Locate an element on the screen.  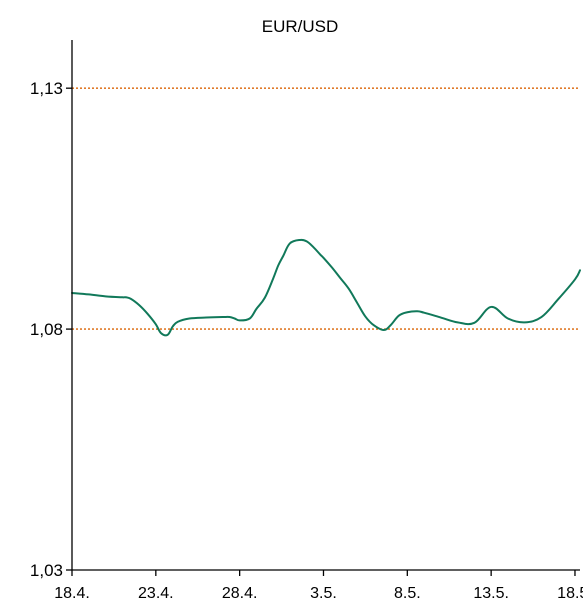
series-layer is located at coordinates (326, 287).